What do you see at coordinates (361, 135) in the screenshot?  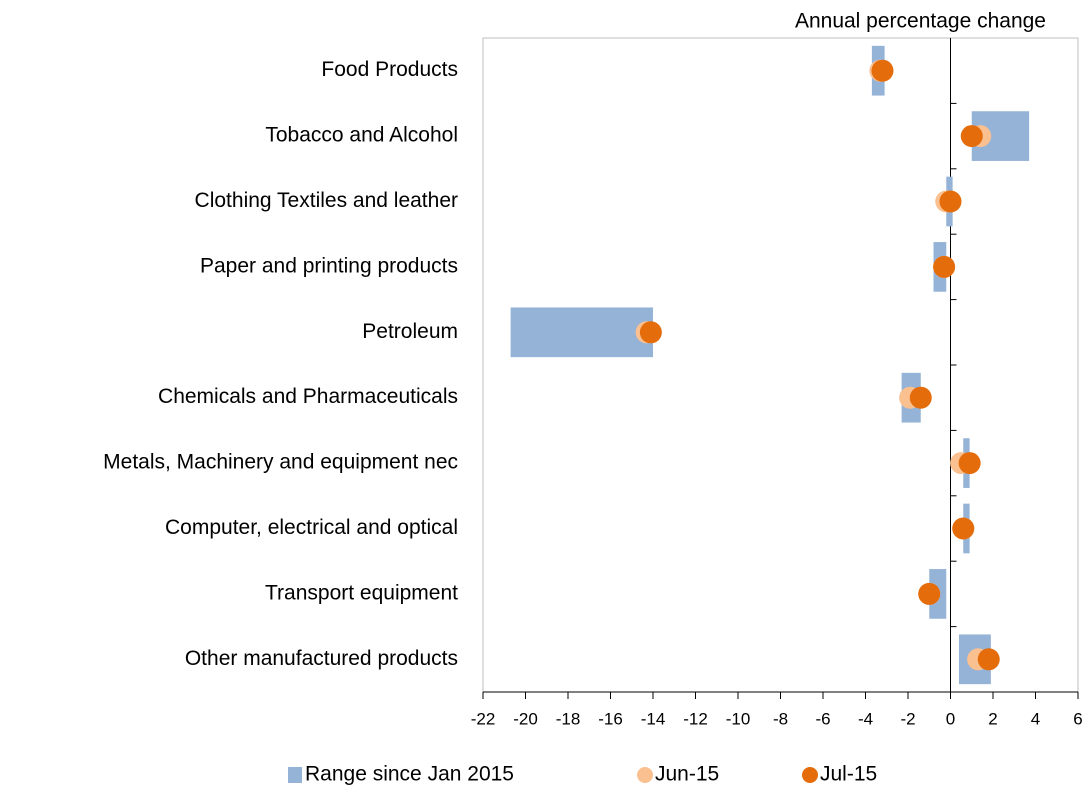 I see `y-tick-label: Tobacco and Alcohol` at bounding box center [361, 135].